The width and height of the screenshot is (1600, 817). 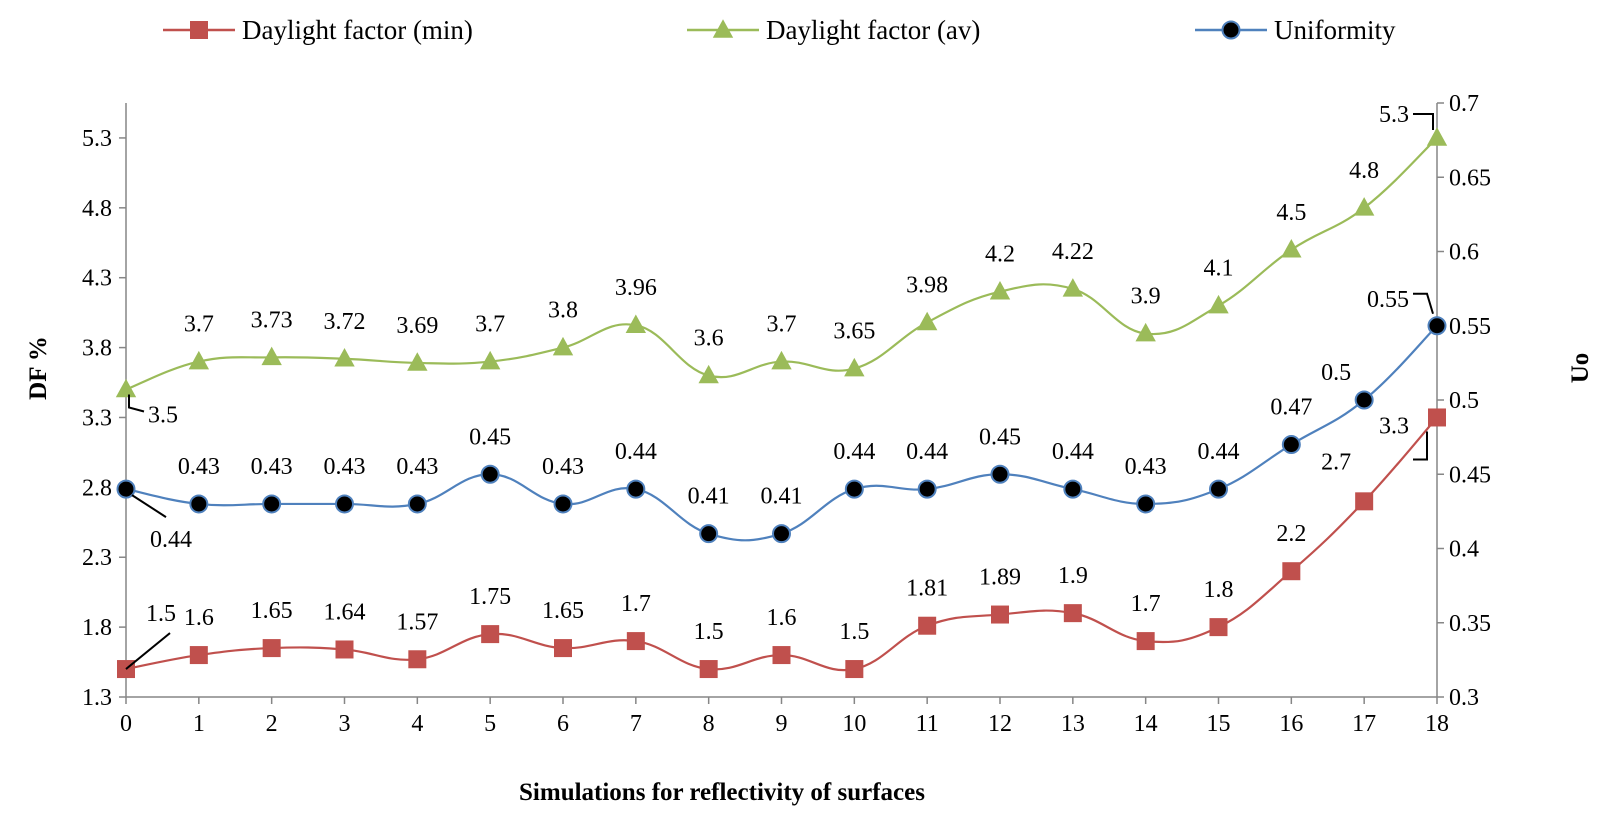 I want to click on data-label: 1.7, so click(x=1146, y=604).